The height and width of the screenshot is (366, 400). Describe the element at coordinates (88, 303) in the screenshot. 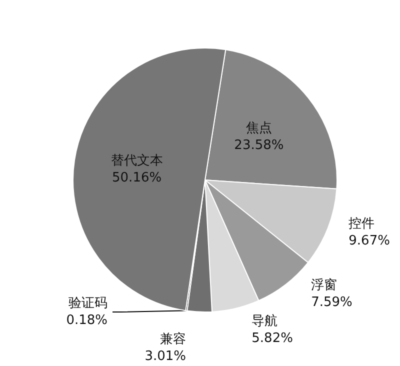

I see `slice-label: 验证码` at that location.